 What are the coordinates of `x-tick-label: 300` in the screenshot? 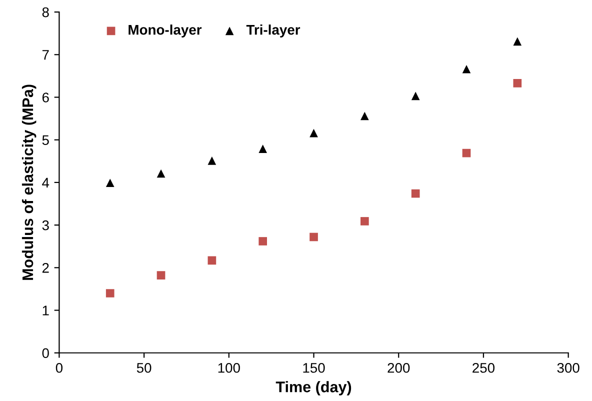 It's located at (568, 367).